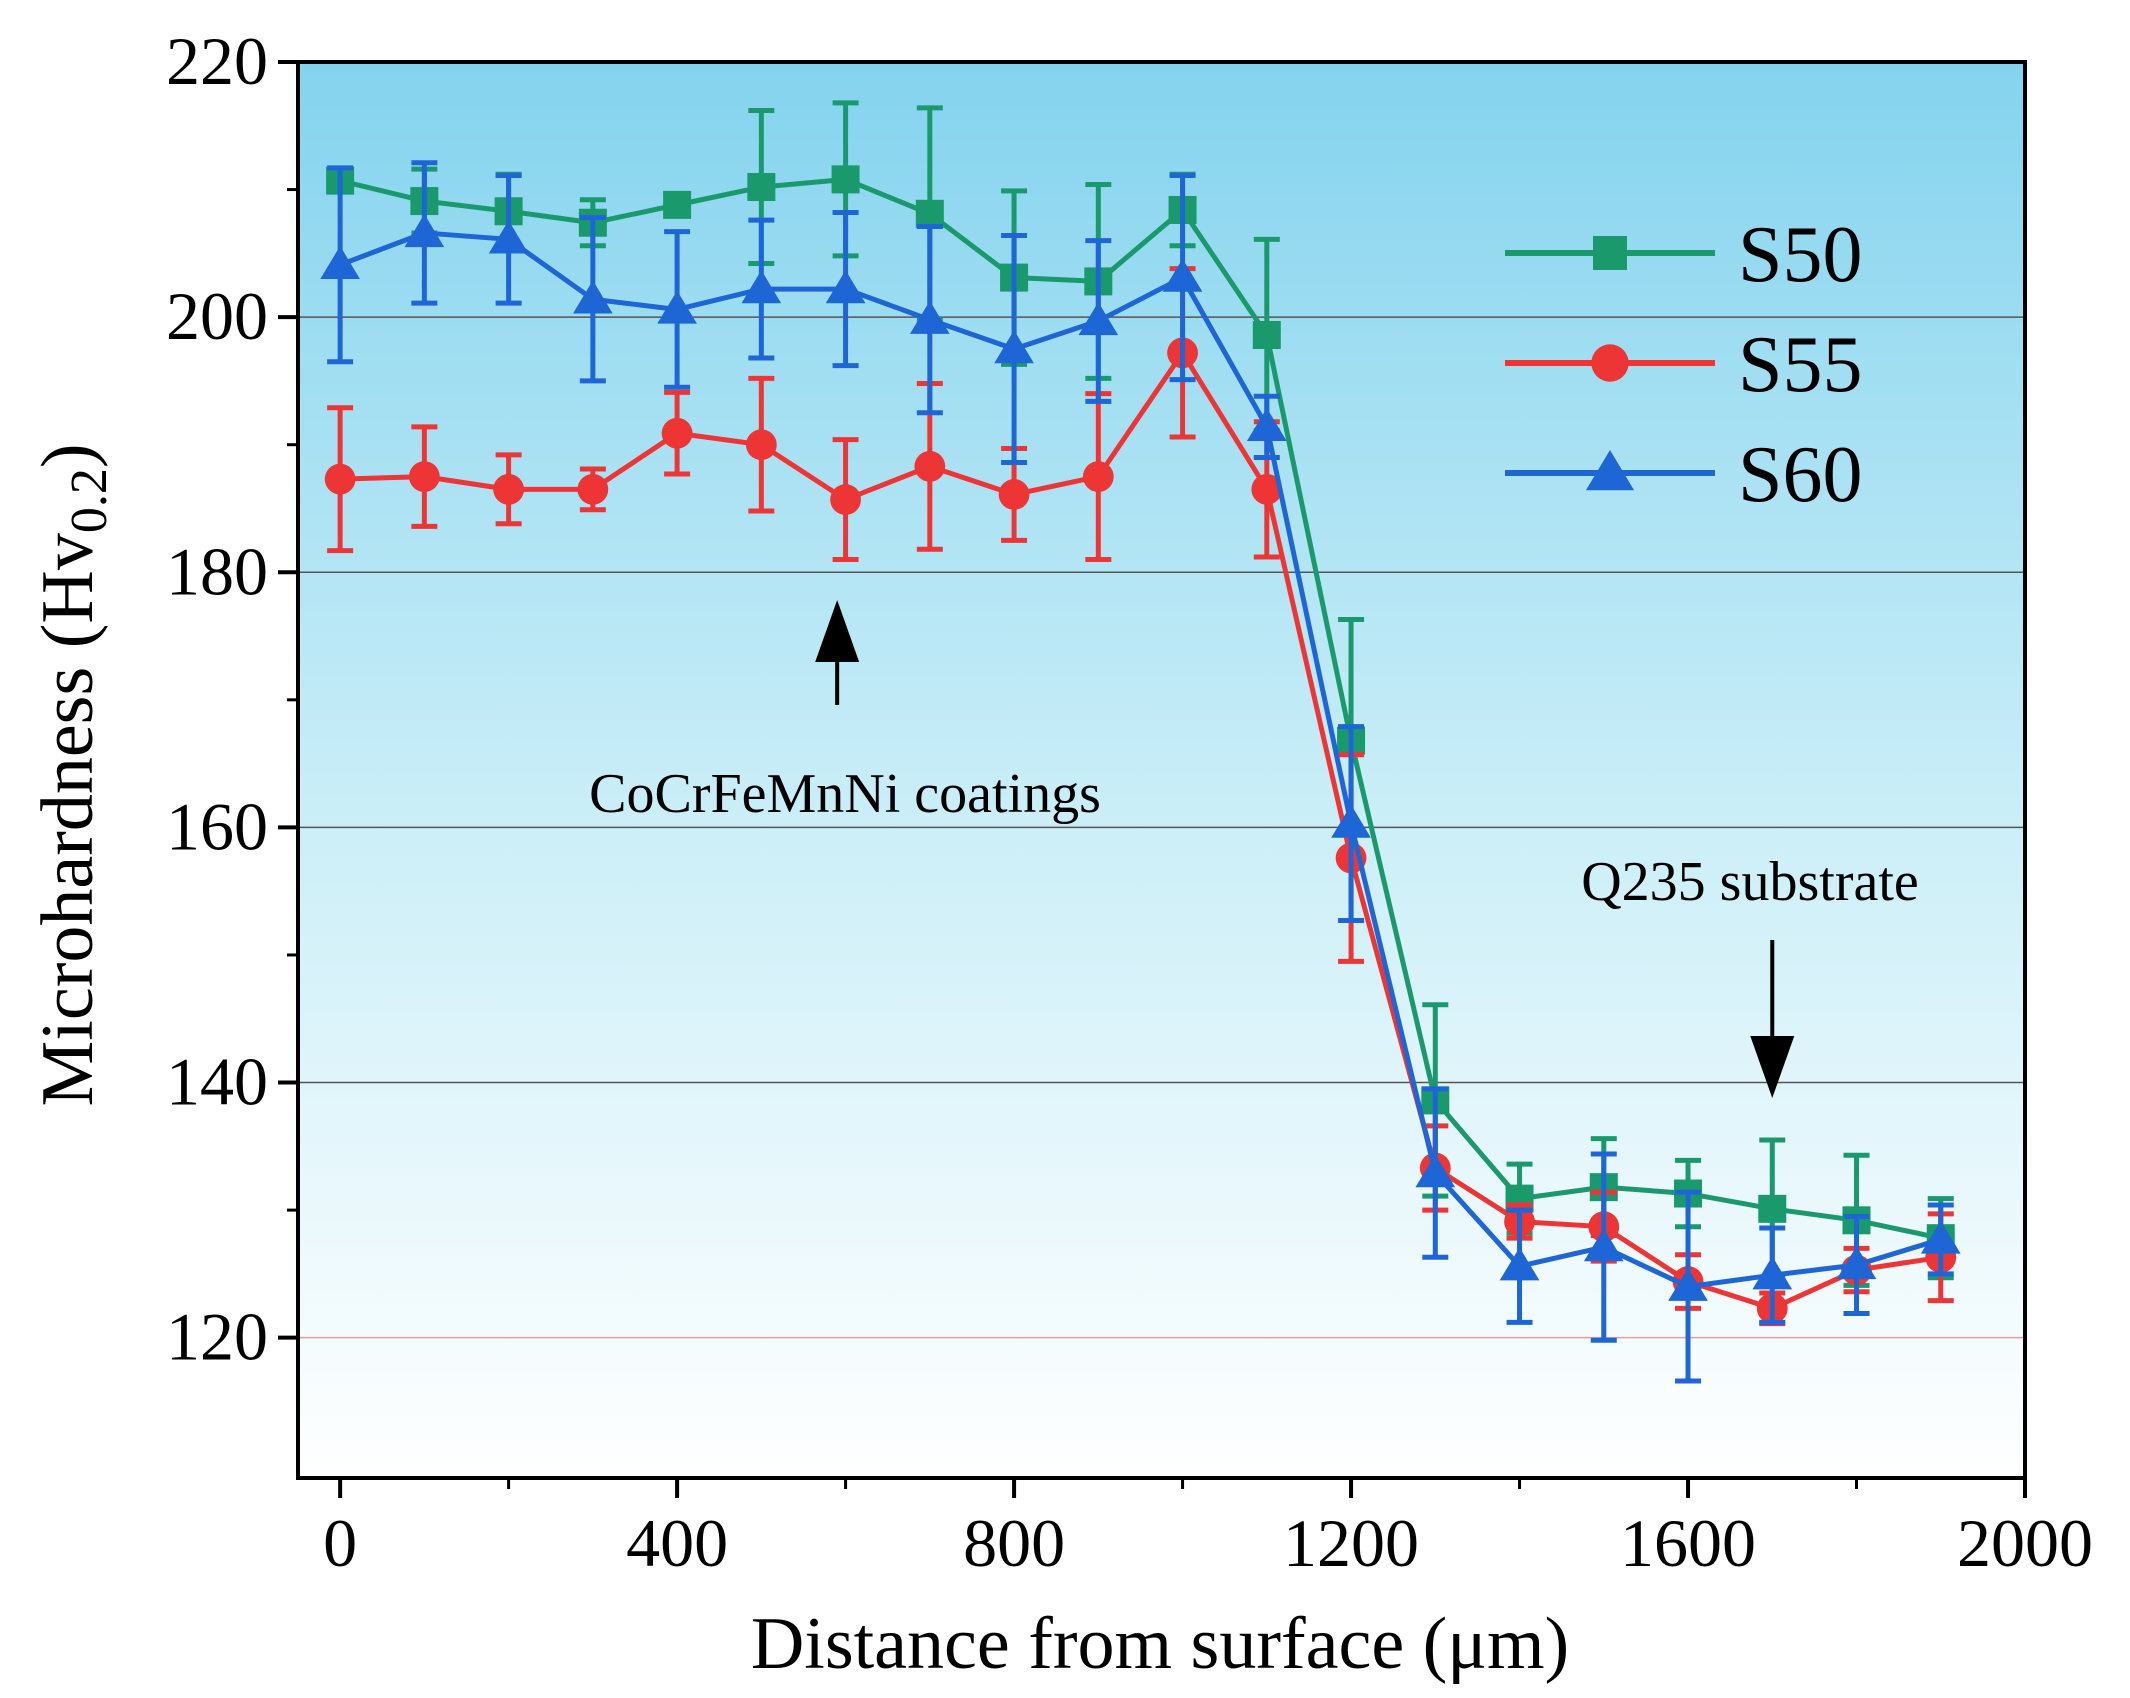  Describe the element at coordinates (2025, 1543) in the screenshot. I see `x-tick-label: 2000` at that location.